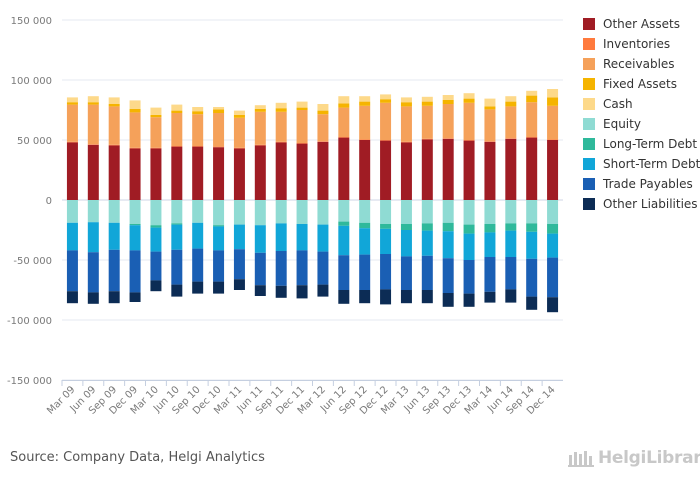  Describe the element at coordinates (649, 458) in the screenshot. I see `brand-text: HelgiLibrary.` at that location.